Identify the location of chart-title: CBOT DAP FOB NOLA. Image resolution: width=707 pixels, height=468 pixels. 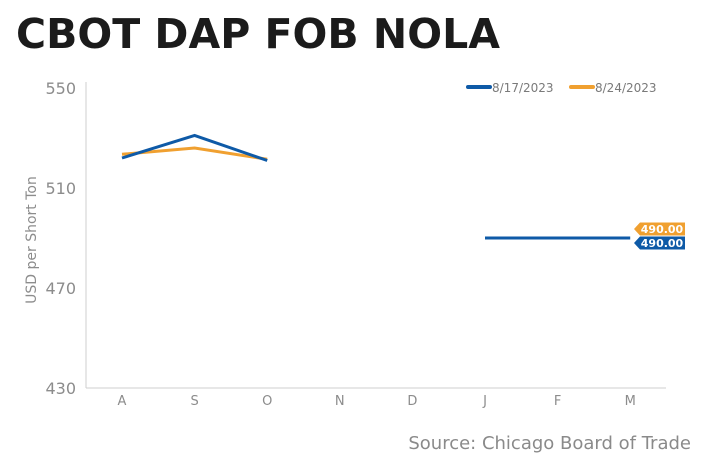
(258, 34).